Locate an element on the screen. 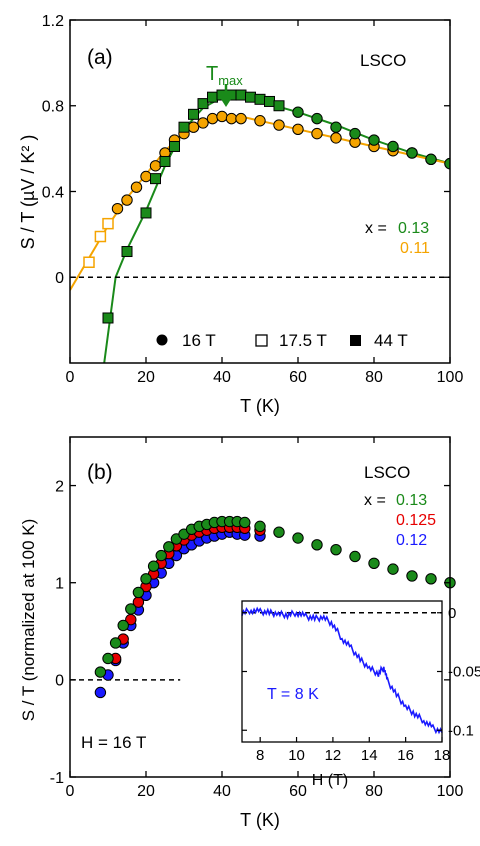  series-label-0.12: 0.12 is located at coordinates (411, 540).